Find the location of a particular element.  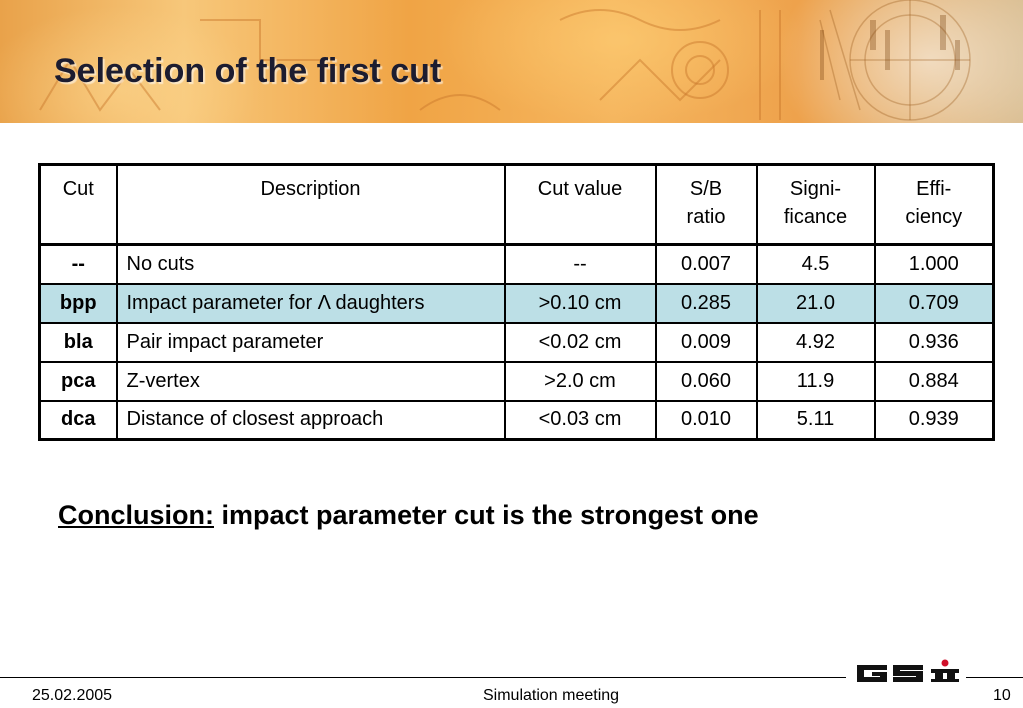

cell-sb-ratio: 0.060 is located at coordinates (706, 381).